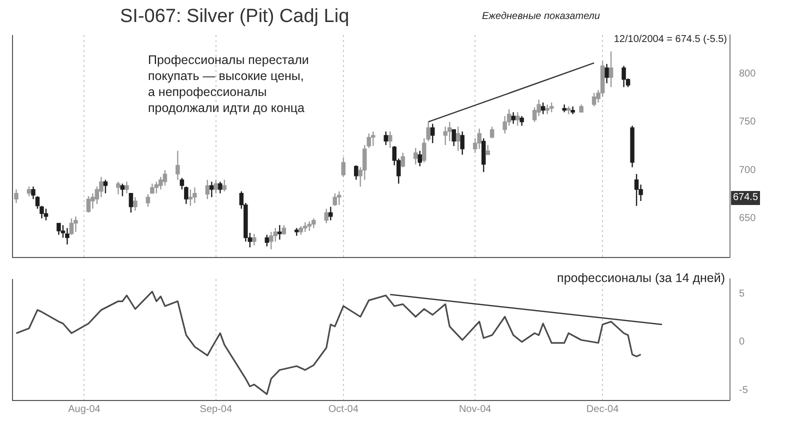 This screenshot has width=787, height=424. What do you see at coordinates (541, 16) in the screenshot?
I see `chart-subtitle: Ежедневные показатели` at bounding box center [541, 16].